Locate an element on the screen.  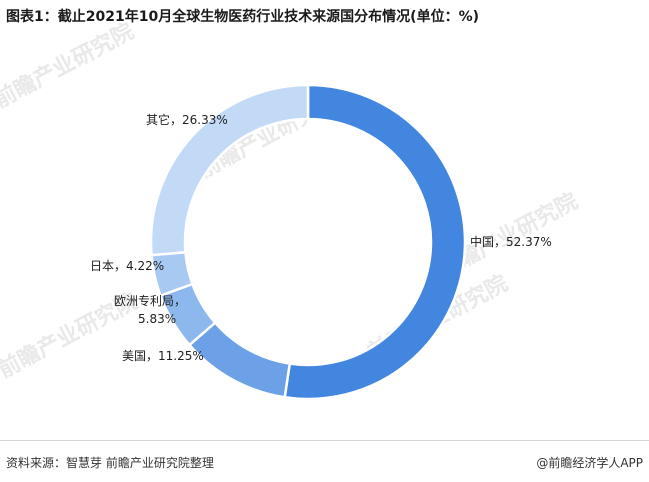
slice-label-2: 欧洲专利局， 5.83% is located at coordinates (150, 309).